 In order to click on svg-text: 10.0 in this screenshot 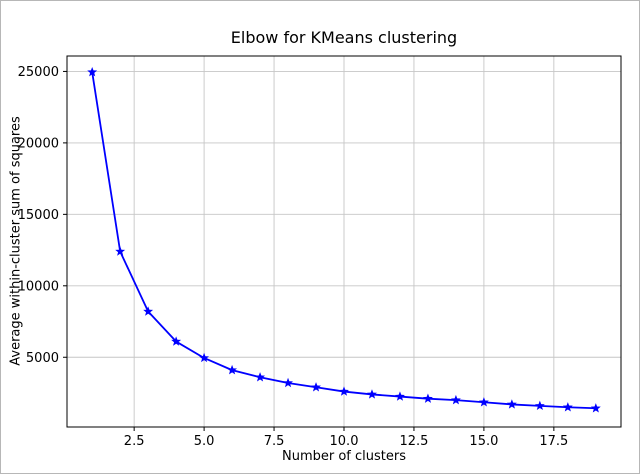, I will do `click(344, 441)`.